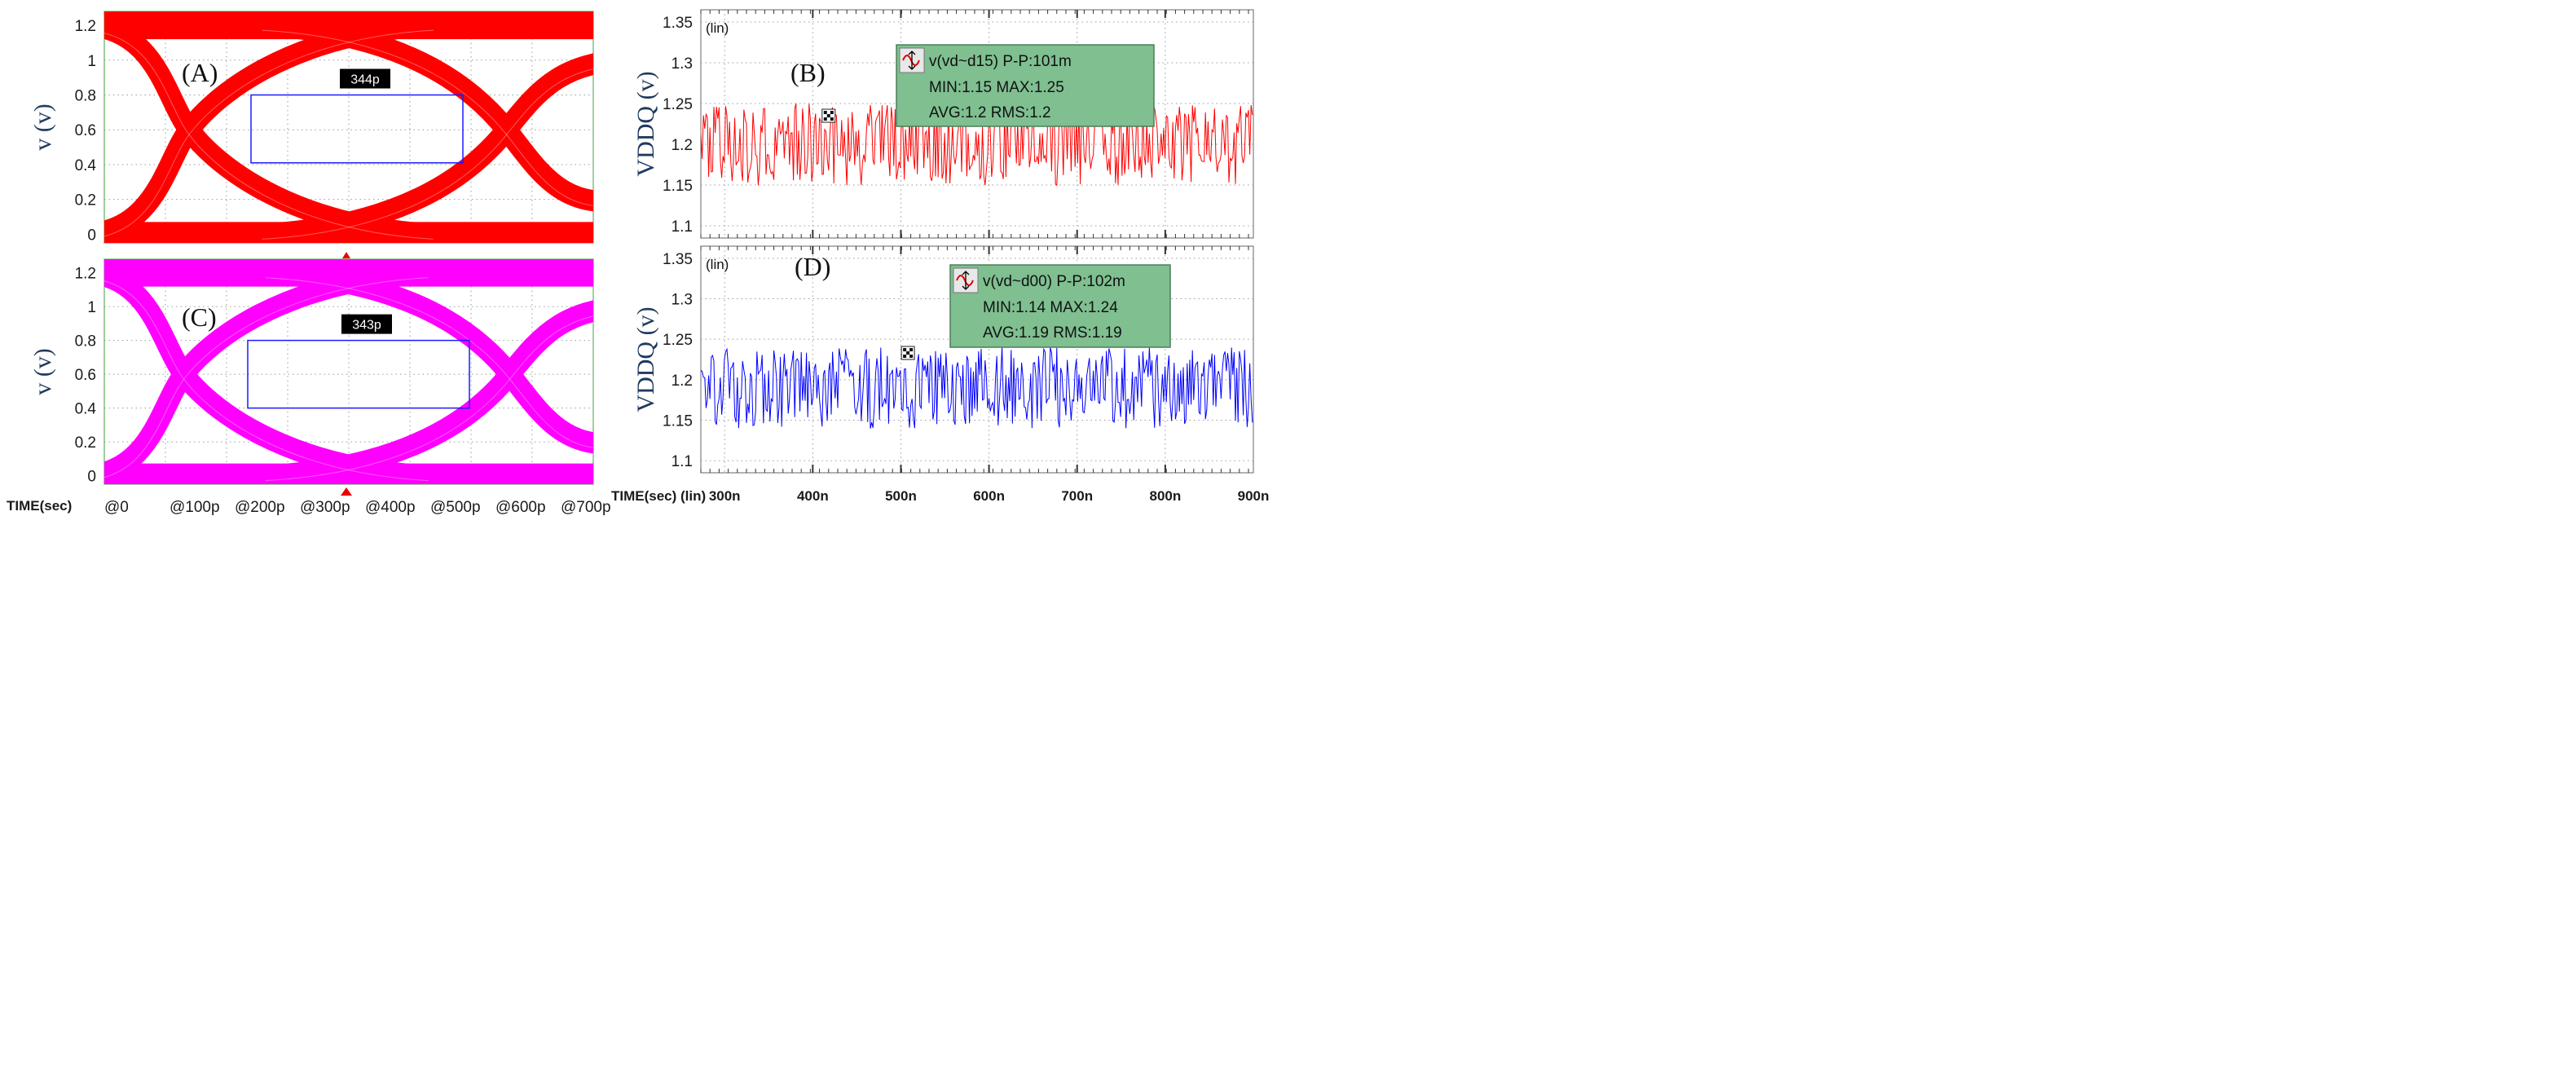  Describe the element at coordinates (367, 326) in the screenshot. I see `eye-width-label: 343p` at that location.